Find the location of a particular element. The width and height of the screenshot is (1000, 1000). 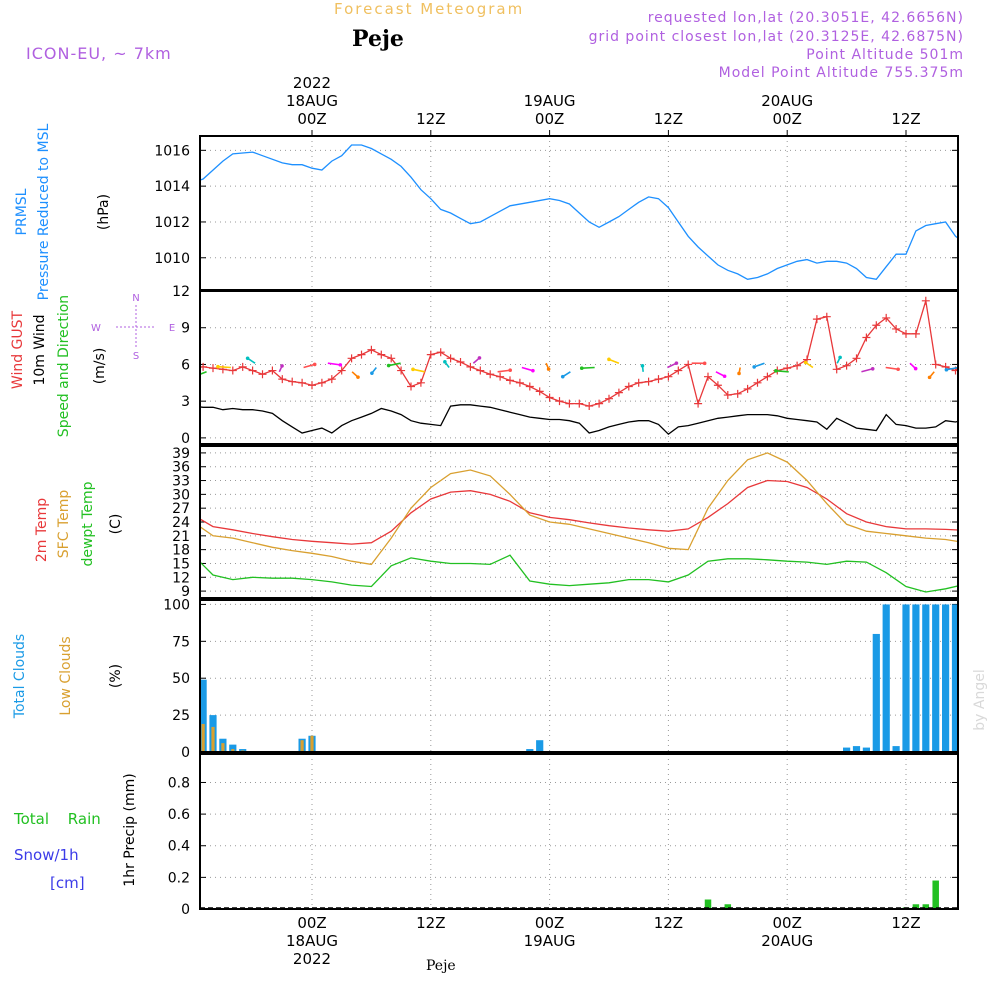

panel-frame is located at coordinates (579, 831).